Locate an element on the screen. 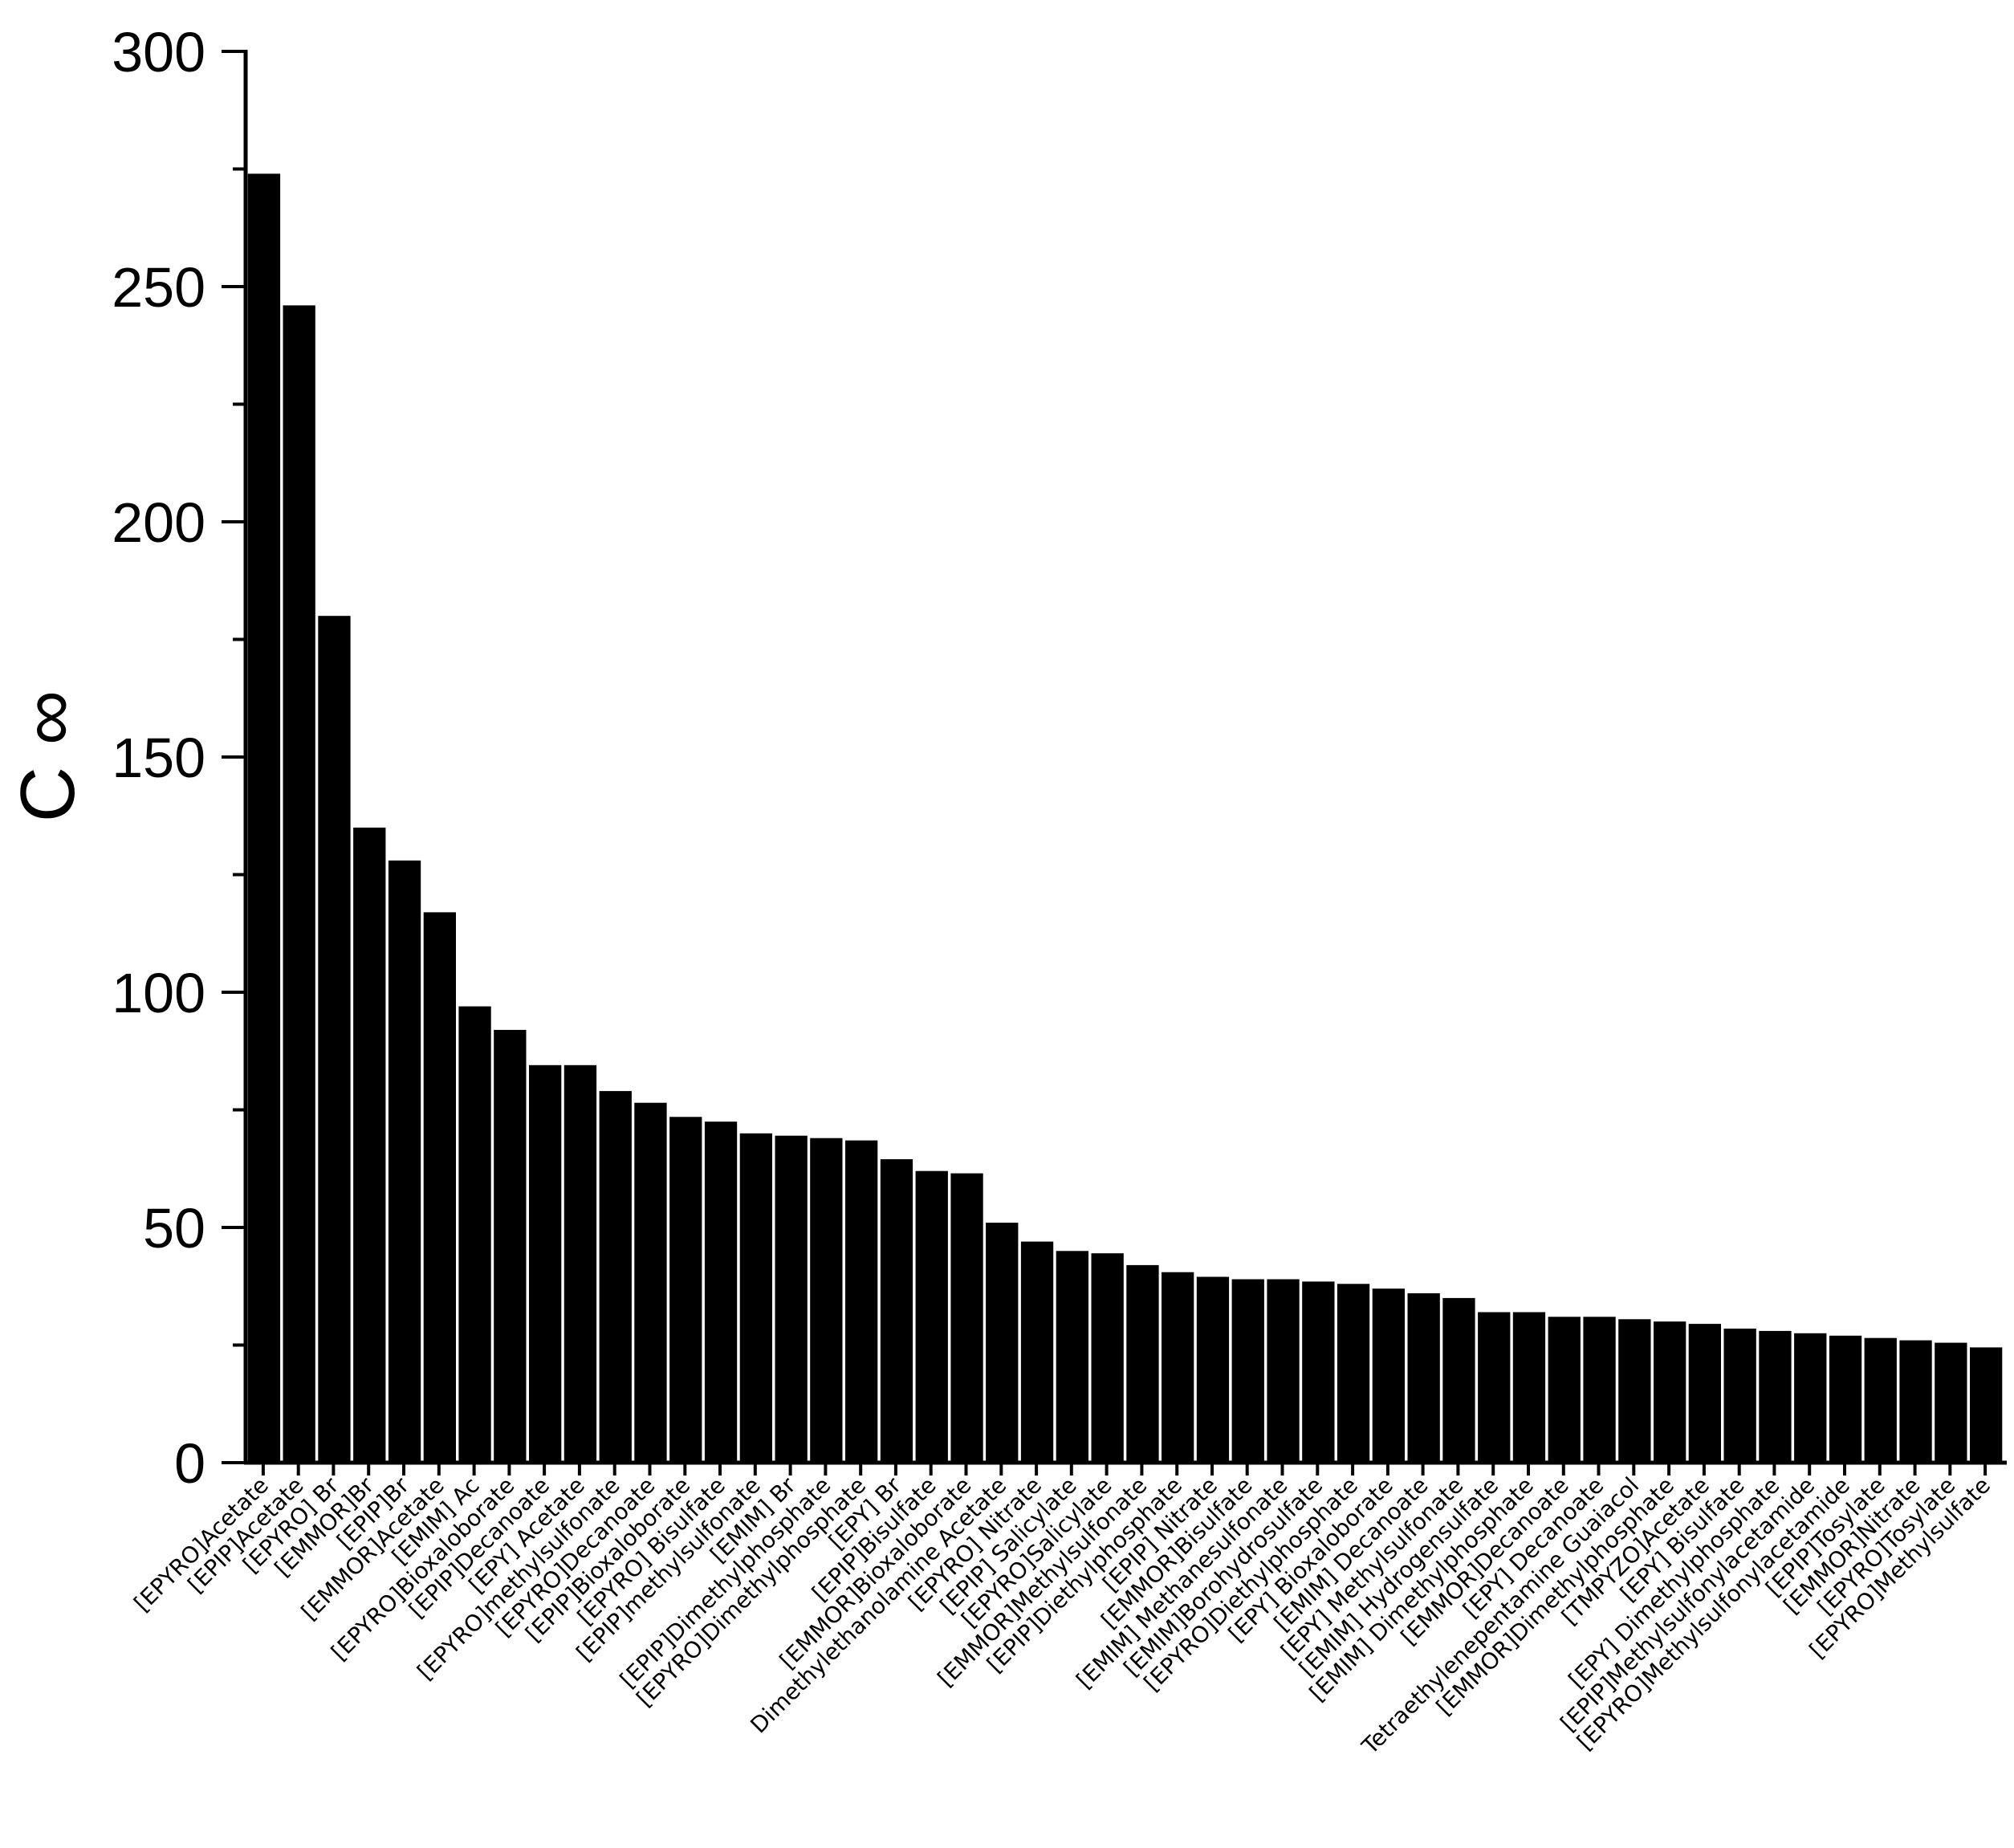 Image resolution: width=2014 pixels, height=1848 pixels. y-axis-label: C ∞ is located at coordinates (48, 756).